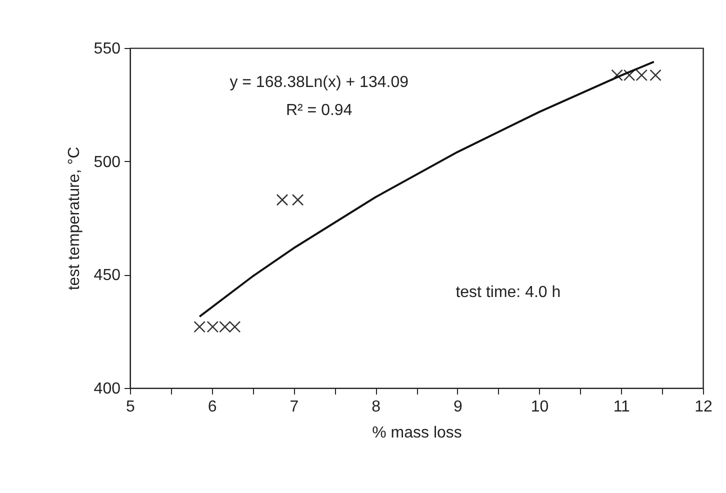  I want to click on x-tick-label: 12, so click(703, 407).